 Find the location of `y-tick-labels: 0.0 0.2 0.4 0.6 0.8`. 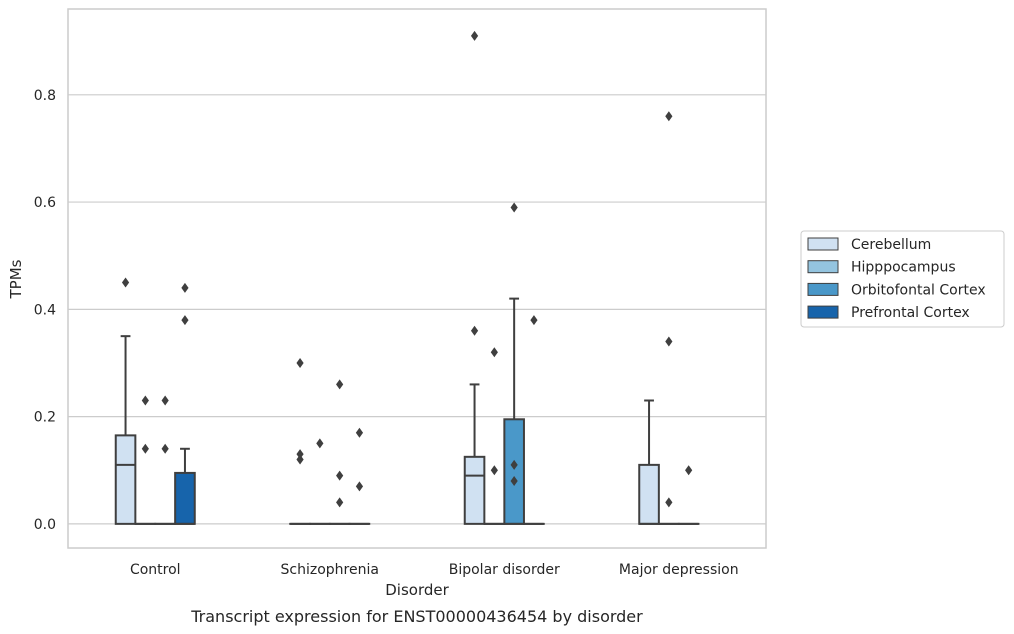

y-tick-labels: 0.0 0.2 0.4 0.6 0.8 is located at coordinates (45, 310).